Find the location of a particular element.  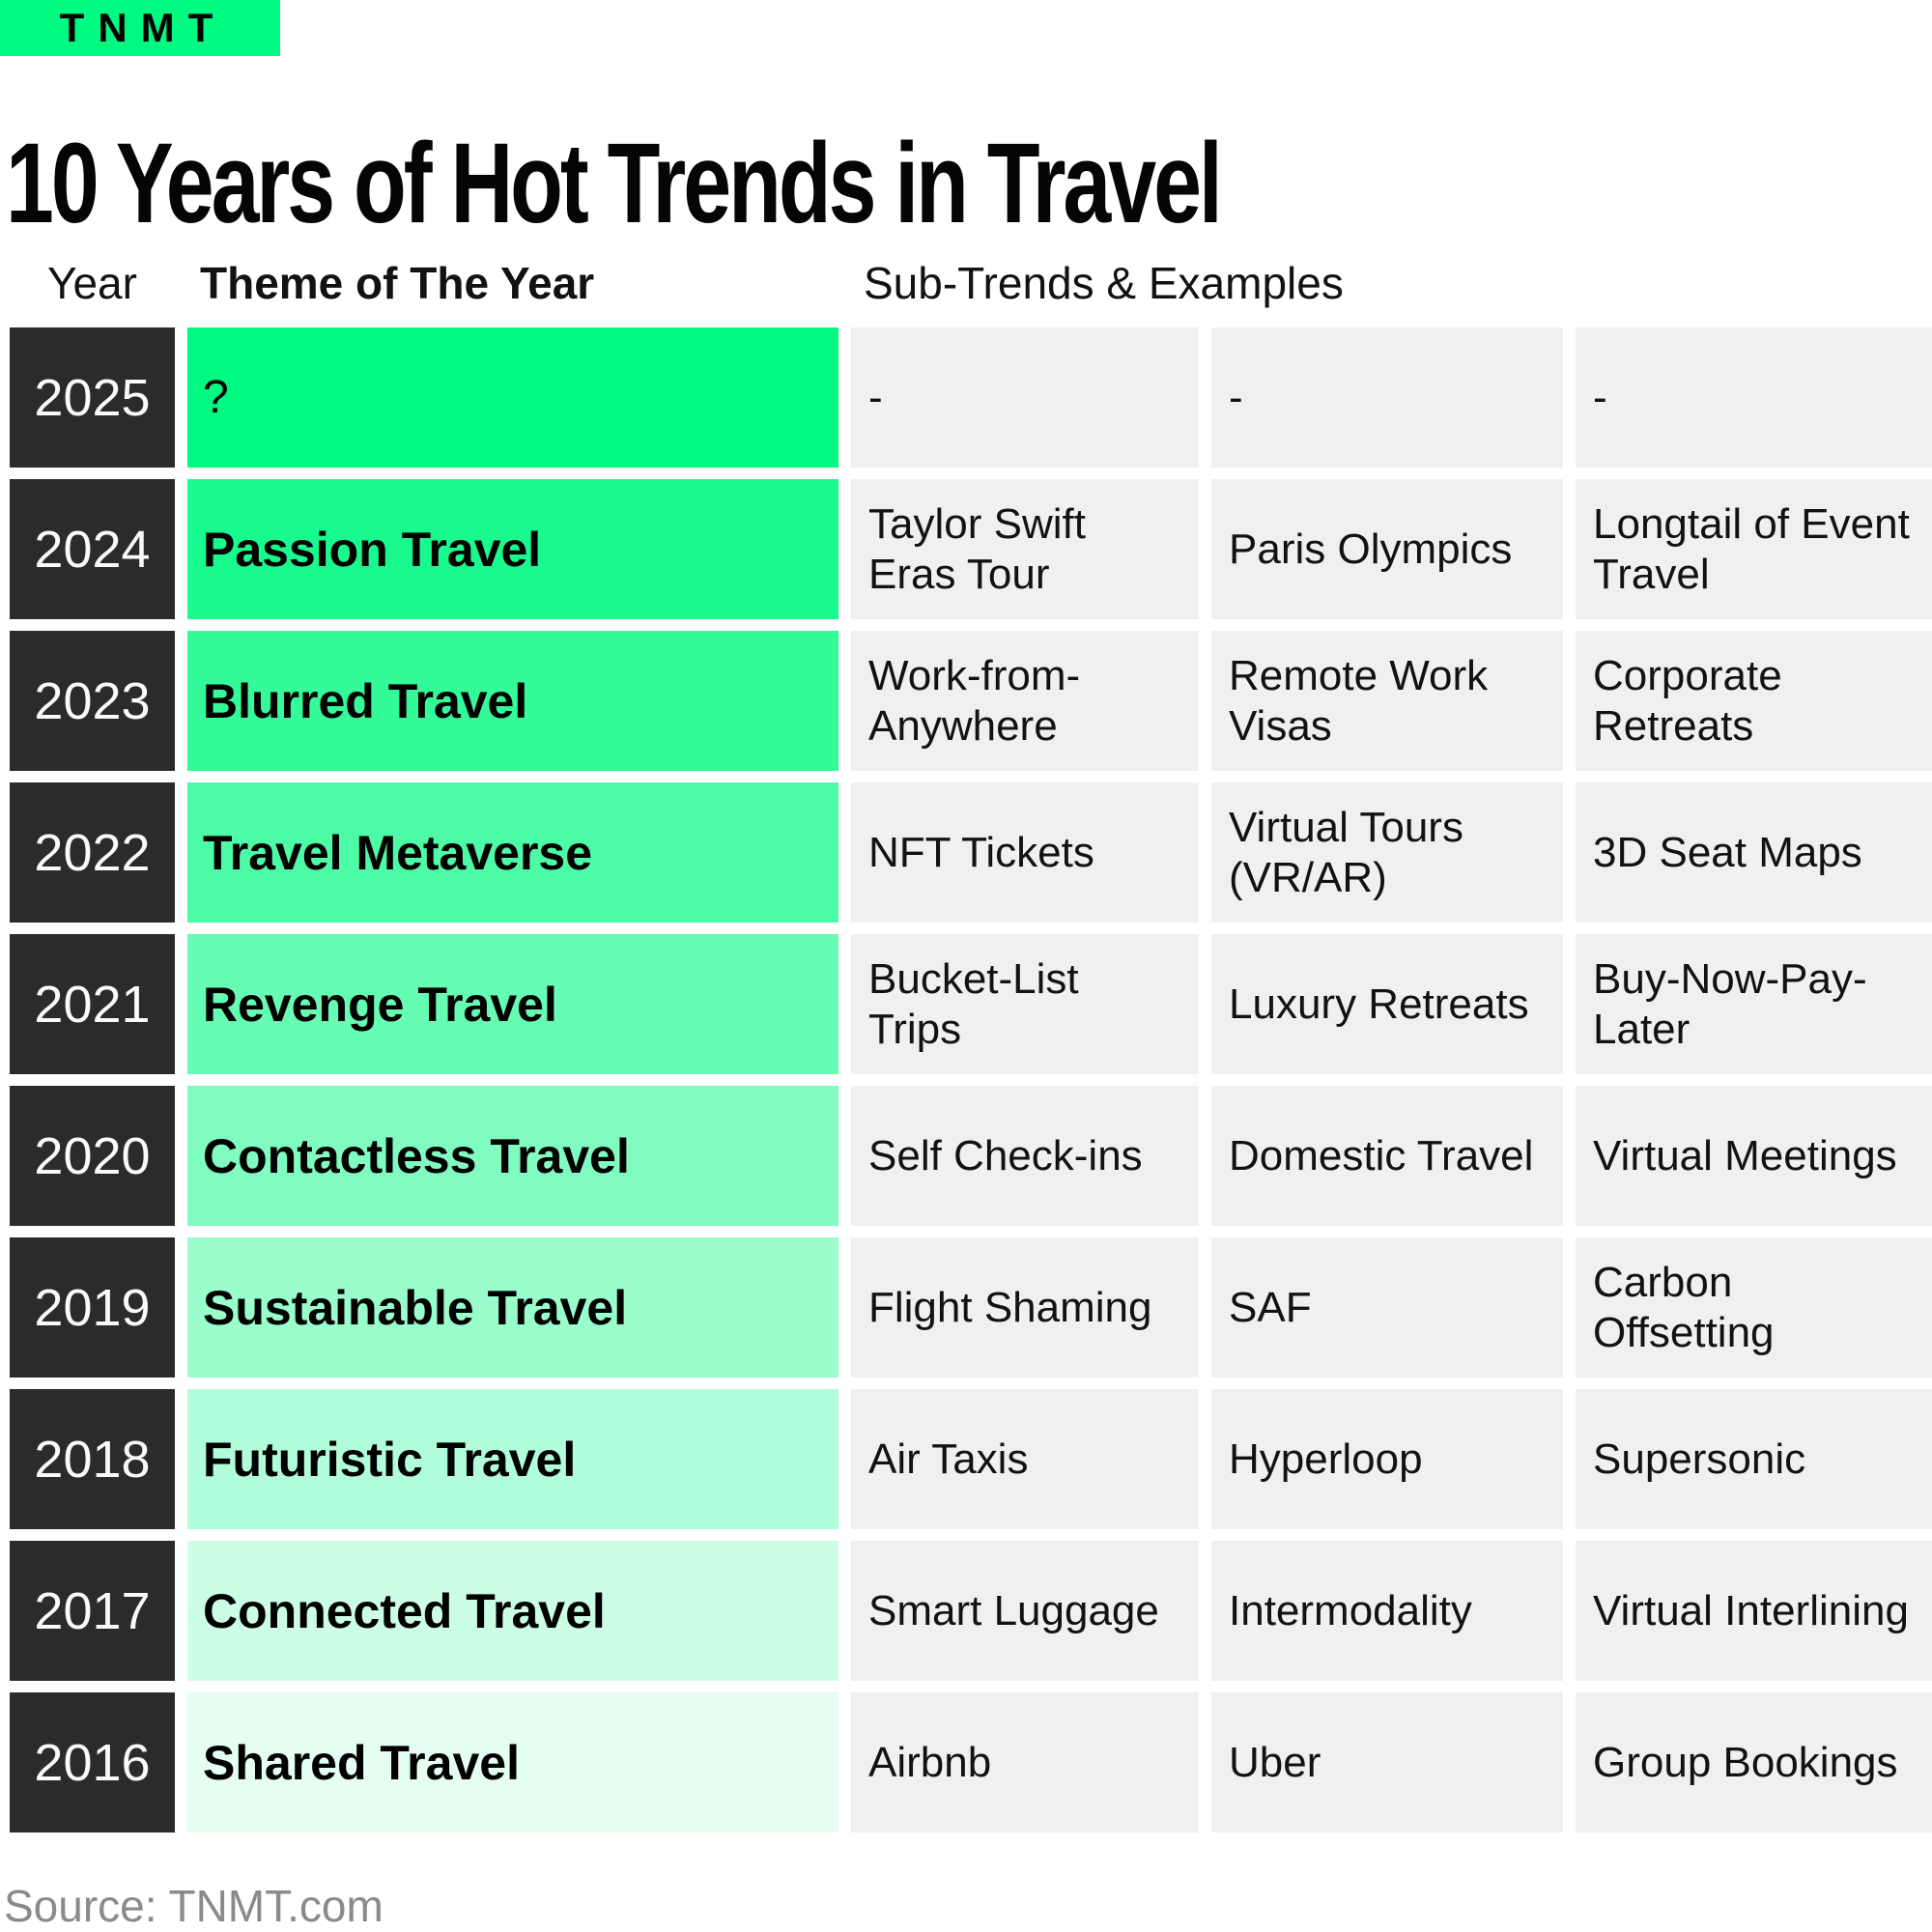

theme-label: Travel Metaverse is located at coordinates (398, 852).